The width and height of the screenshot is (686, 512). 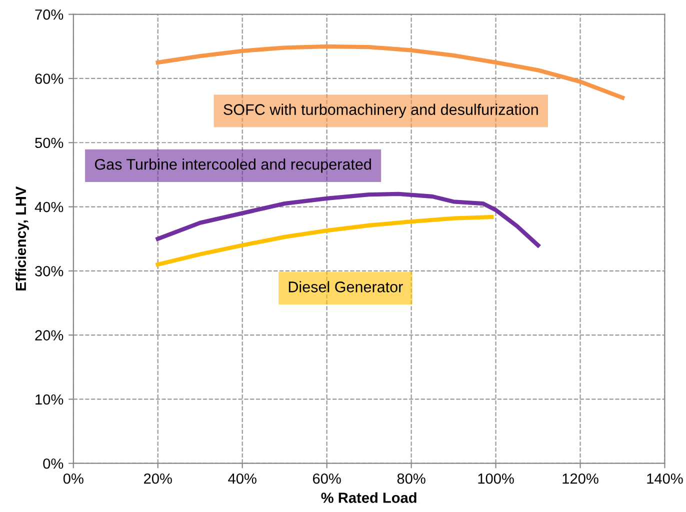 What do you see at coordinates (158, 478) in the screenshot?
I see `x-tick-label: 20%` at bounding box center [158, 478].